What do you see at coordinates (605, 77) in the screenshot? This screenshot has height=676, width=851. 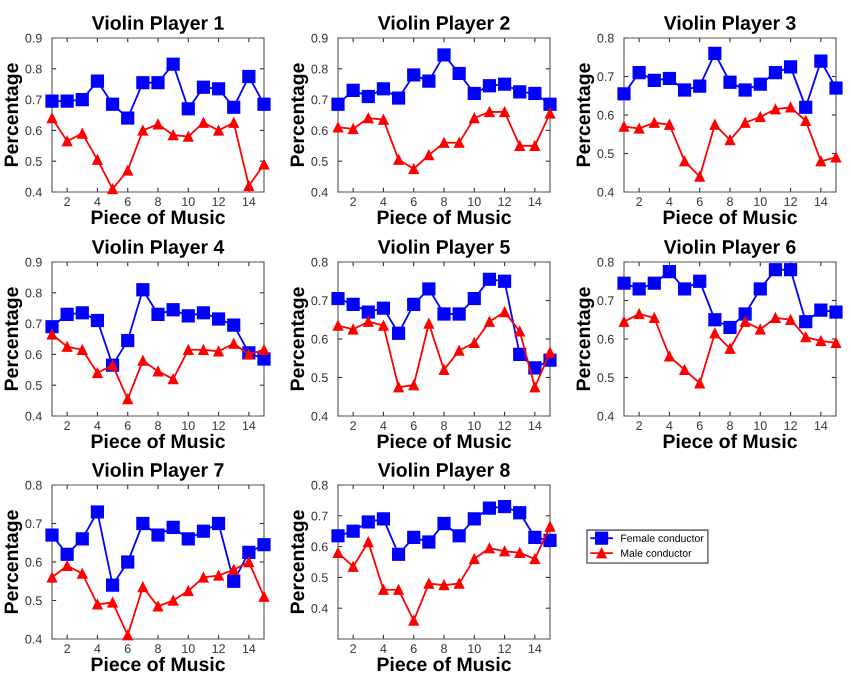 I see `y-tick-label: 0.7` at bounding box center [605, 77].